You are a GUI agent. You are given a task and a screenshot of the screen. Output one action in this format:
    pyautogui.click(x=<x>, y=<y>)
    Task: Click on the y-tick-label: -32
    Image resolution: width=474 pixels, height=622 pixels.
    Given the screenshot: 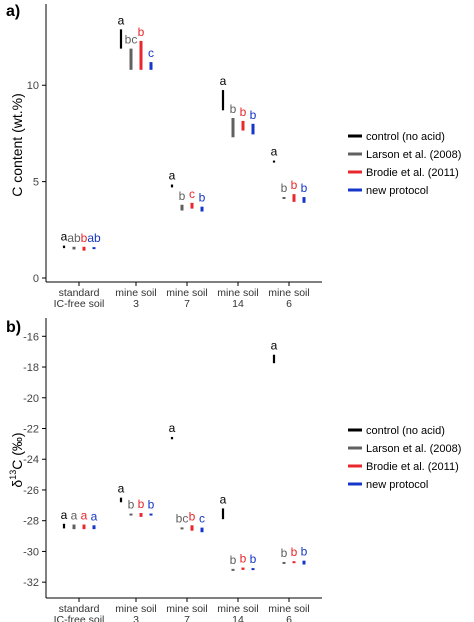 What is the action you would take?
    pyautogui.click(x=31, y=583)
    